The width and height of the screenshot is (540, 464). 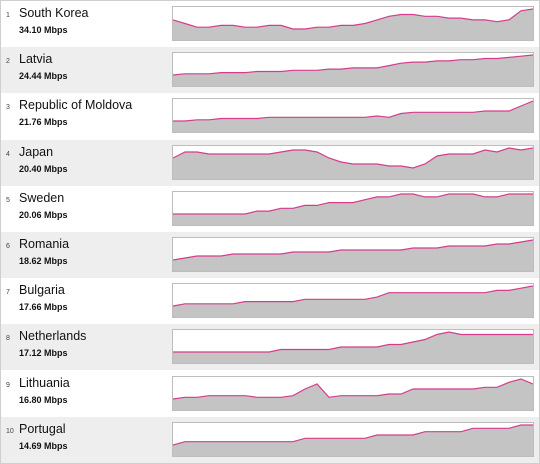 I want to click on speed-value: 34.10 Mbps, so click(x=43, y=30).